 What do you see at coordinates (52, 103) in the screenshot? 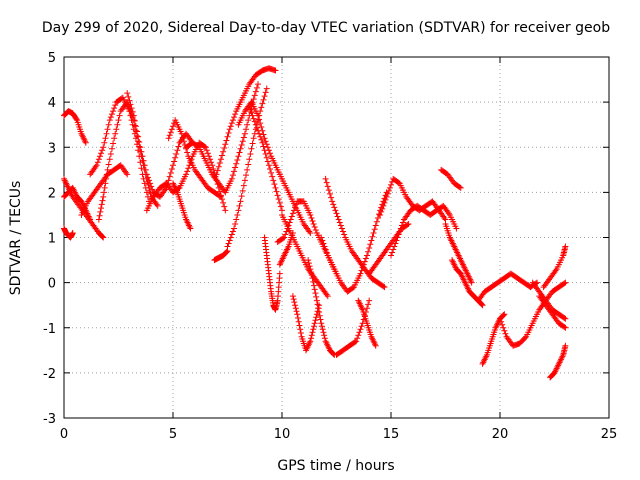
I see `y-tick-label: 4` at bounding box center [52, 103].